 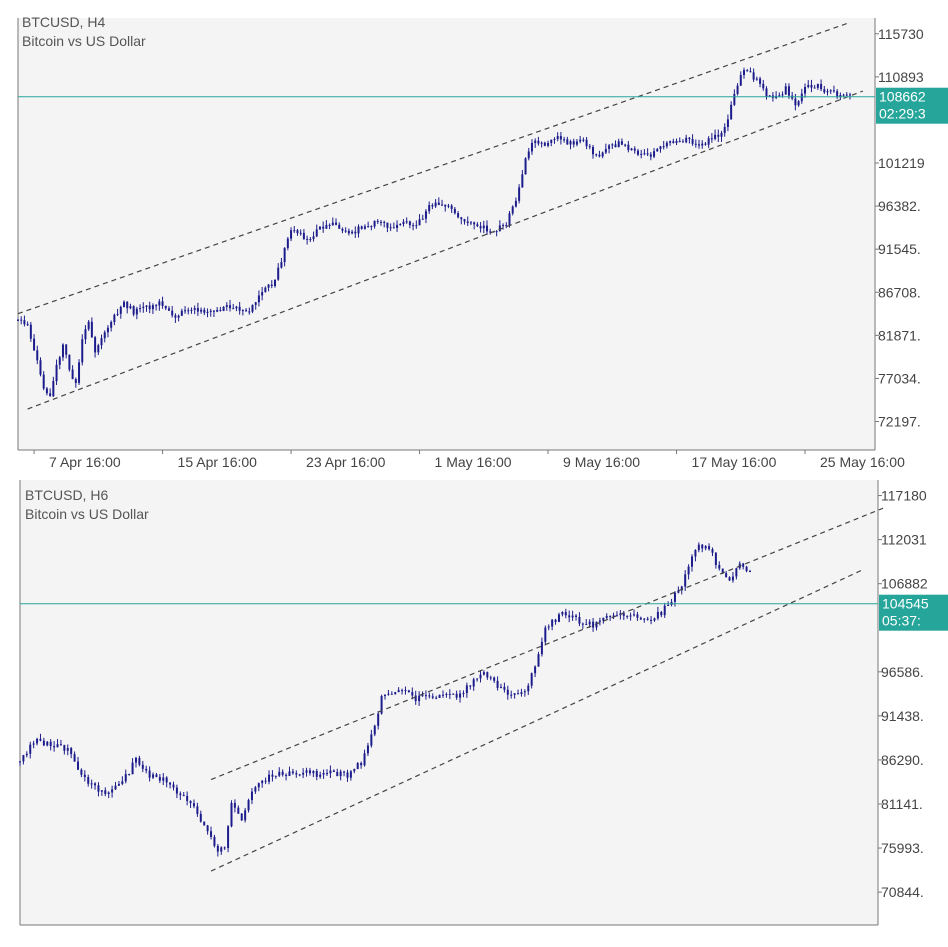 I want to click on y-tick-label: 115730, so click(x=901, y=34).